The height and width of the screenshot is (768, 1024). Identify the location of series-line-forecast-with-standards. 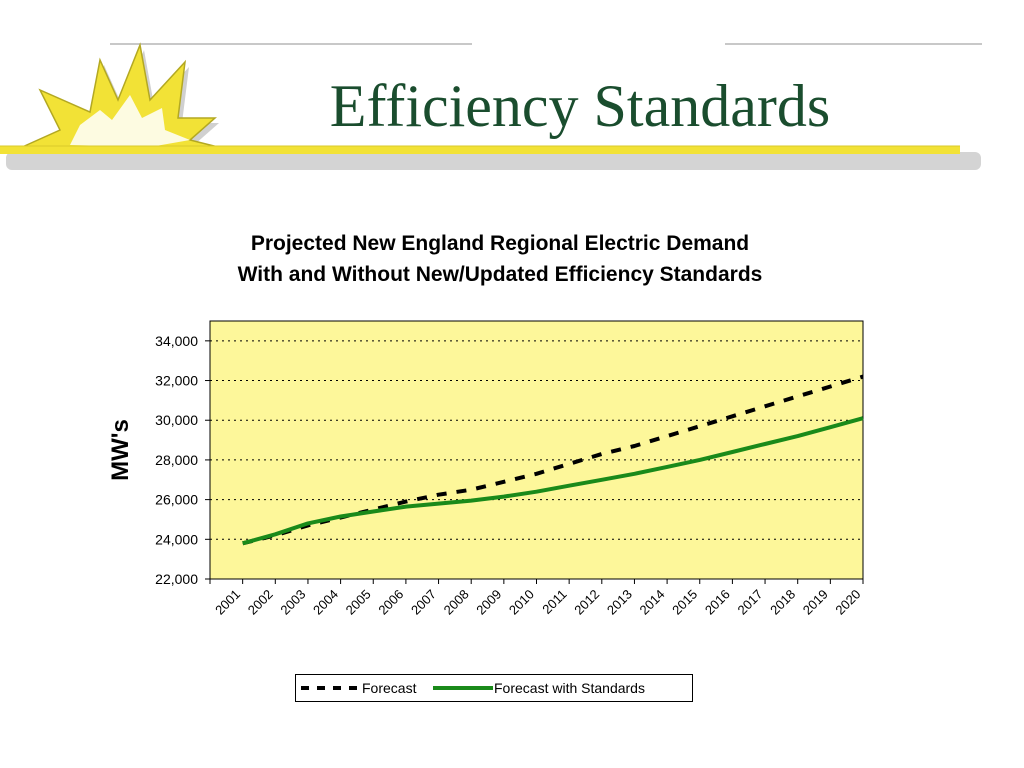
(553, 481).